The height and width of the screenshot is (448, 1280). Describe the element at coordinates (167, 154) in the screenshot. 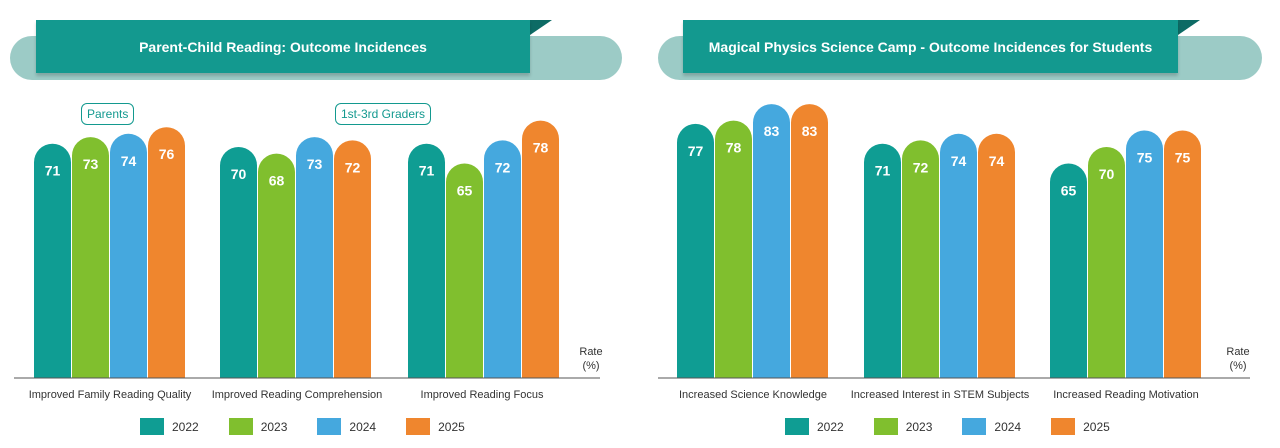

I see `data-label-2025-0: 76` at that location.